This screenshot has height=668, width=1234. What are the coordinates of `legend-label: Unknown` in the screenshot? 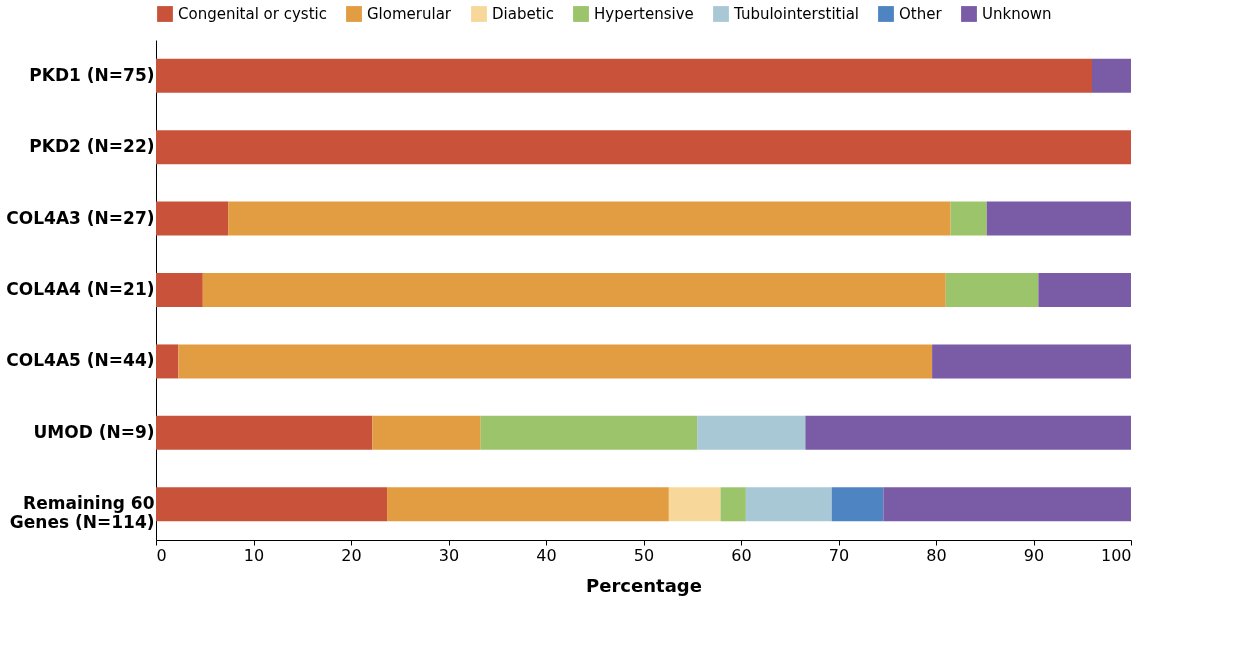 It's located at (1017, 14).